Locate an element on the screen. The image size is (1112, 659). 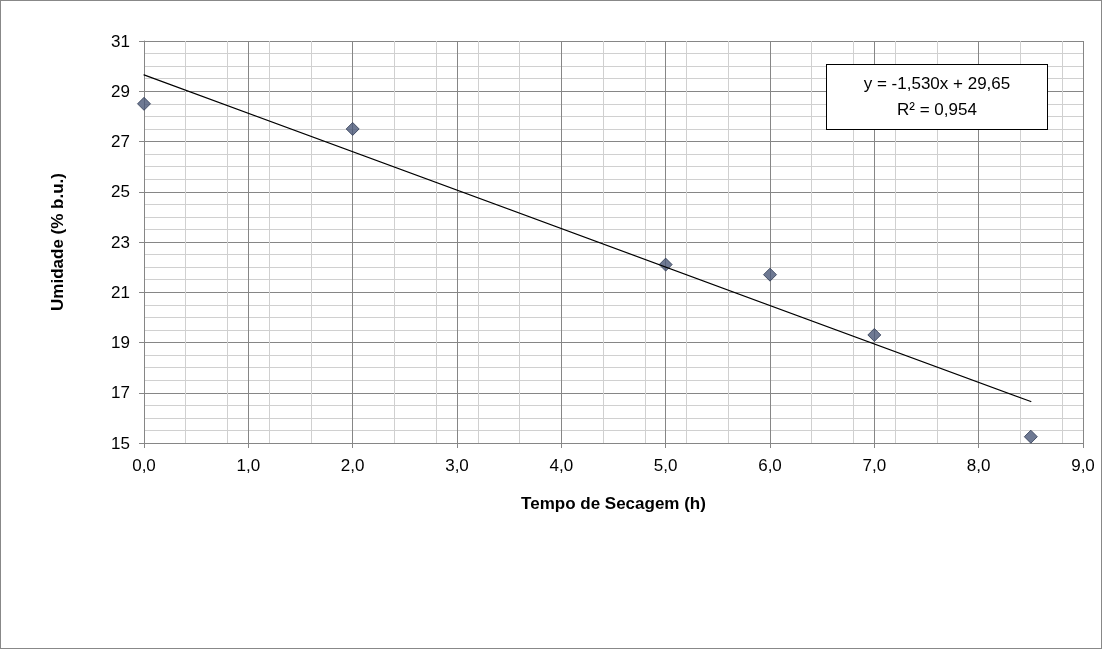
y-tick-label: 23 is located at coordinates (120, 242).